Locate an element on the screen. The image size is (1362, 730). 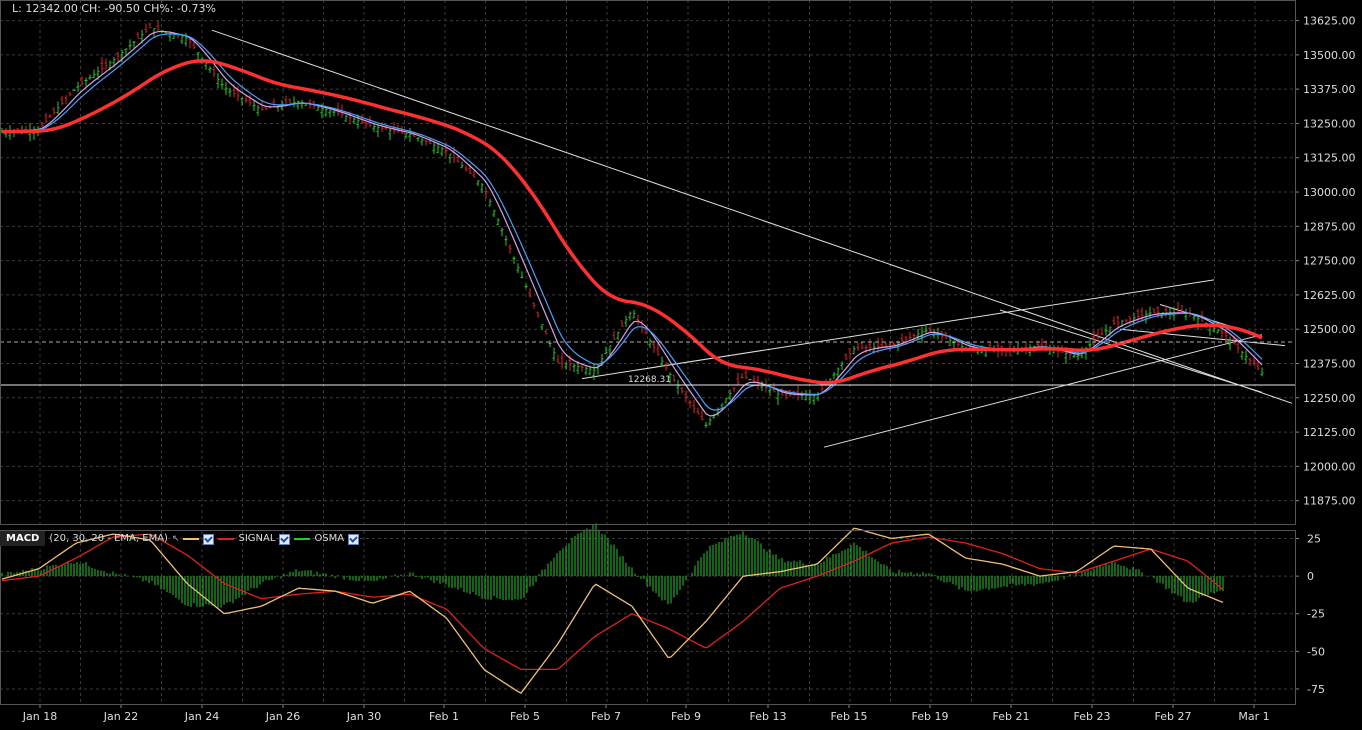
date-tick-label: Feb 5 is located at coordinates (525, 716).